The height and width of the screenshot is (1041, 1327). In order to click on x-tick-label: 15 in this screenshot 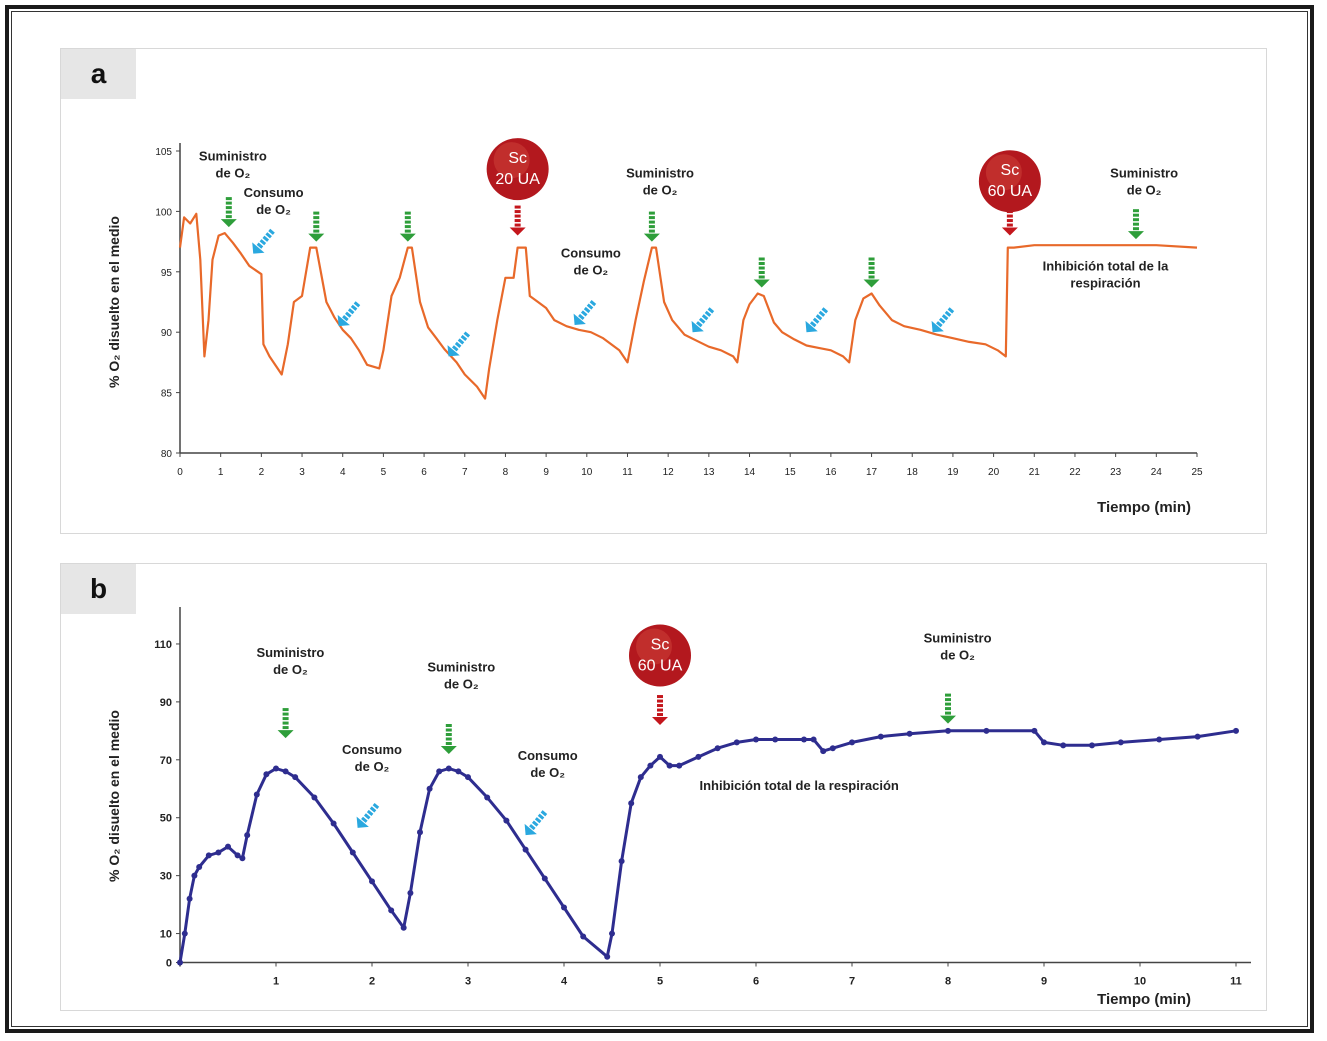, I will do `click(791, 472)`.